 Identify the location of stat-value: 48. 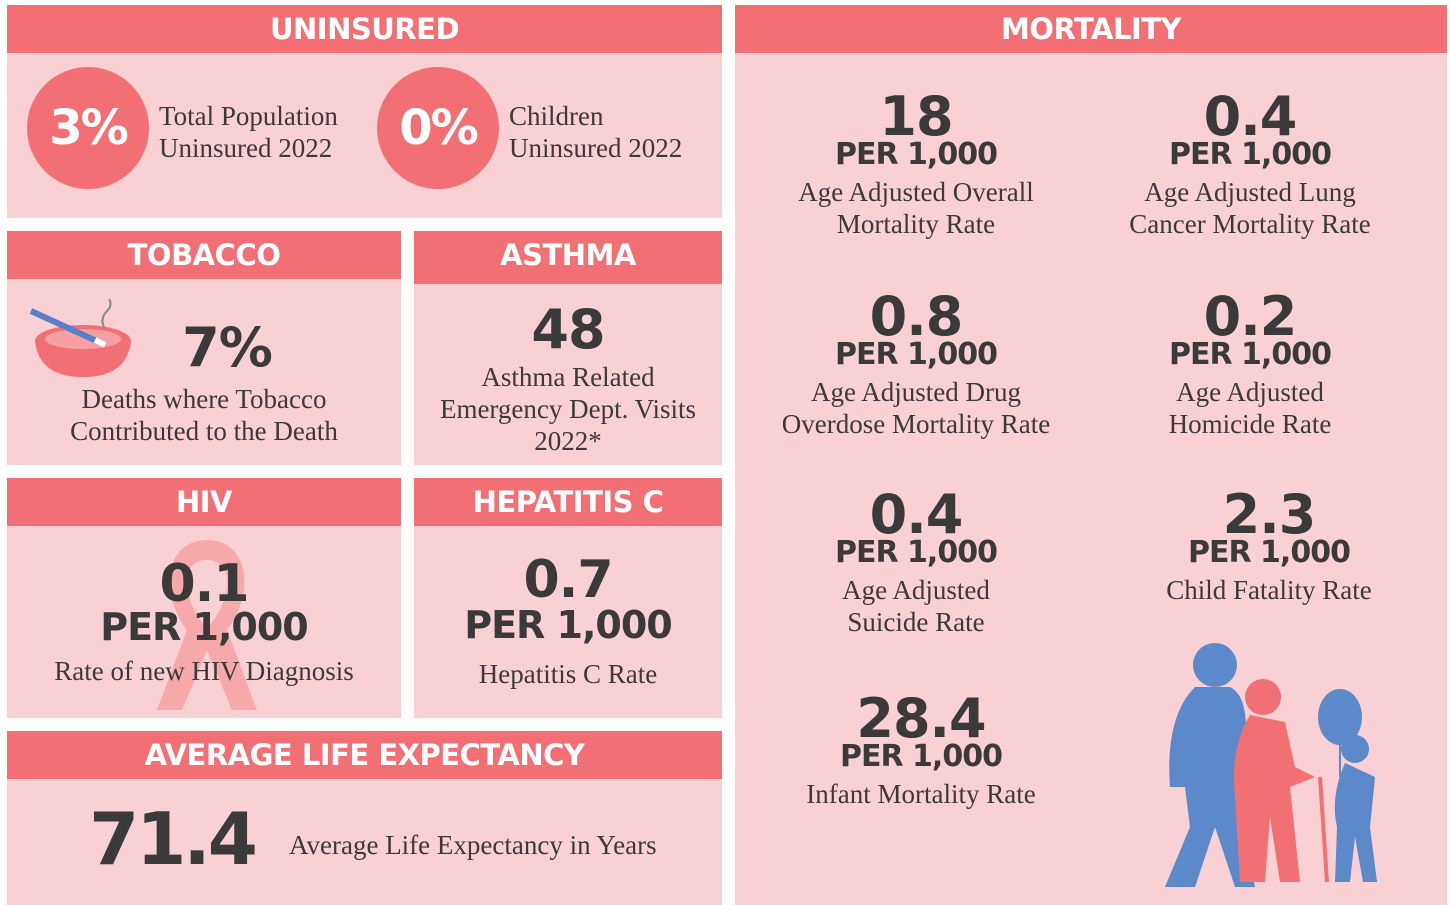
(568, 329).